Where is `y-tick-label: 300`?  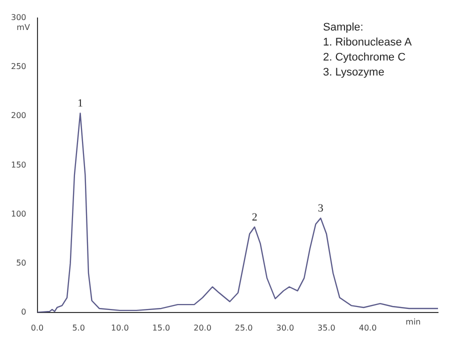
y-tick-label: 300 is located at coordinates (18, 17).